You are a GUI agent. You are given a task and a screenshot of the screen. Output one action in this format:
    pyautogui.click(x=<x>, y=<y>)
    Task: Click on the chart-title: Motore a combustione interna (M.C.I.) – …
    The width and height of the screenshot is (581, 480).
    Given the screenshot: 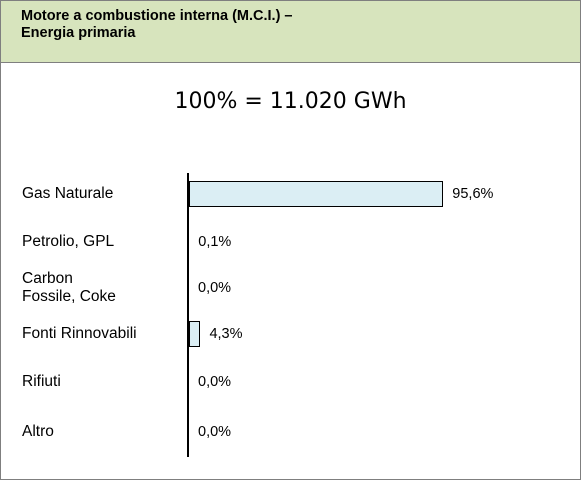 What is the action you would take?
    pyautogui.click(x=157, y=24)
    